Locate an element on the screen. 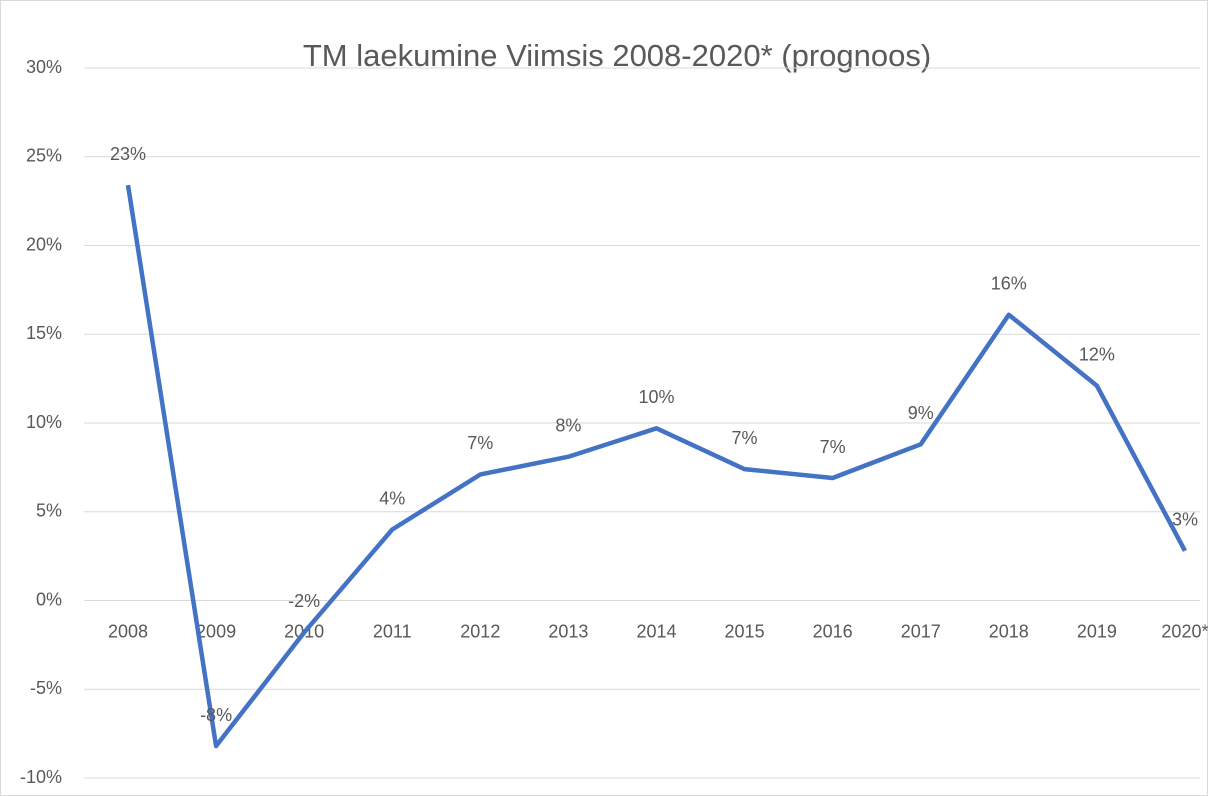 Image resolution: width=1208 pixels, height=796 pixels. y-tick-label: 25% is located at coordinates (44, 156).